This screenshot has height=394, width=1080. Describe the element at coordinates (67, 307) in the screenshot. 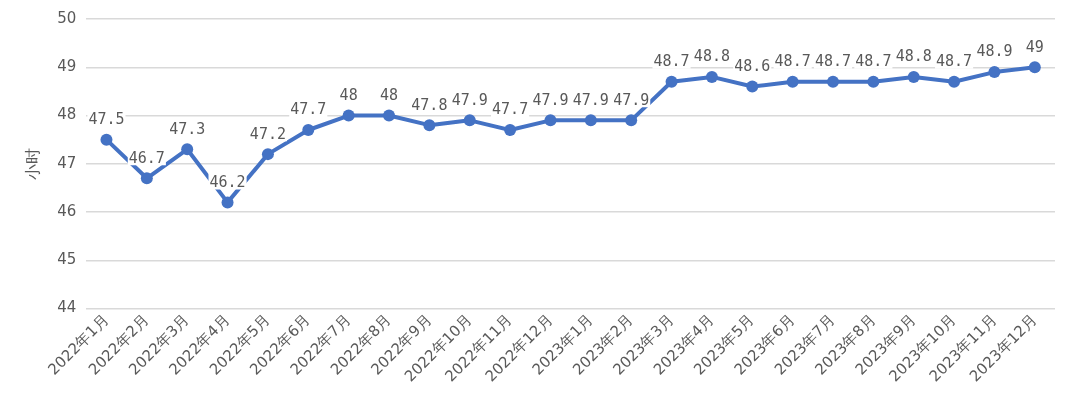

I see `y-tick-label: 44` at that location.